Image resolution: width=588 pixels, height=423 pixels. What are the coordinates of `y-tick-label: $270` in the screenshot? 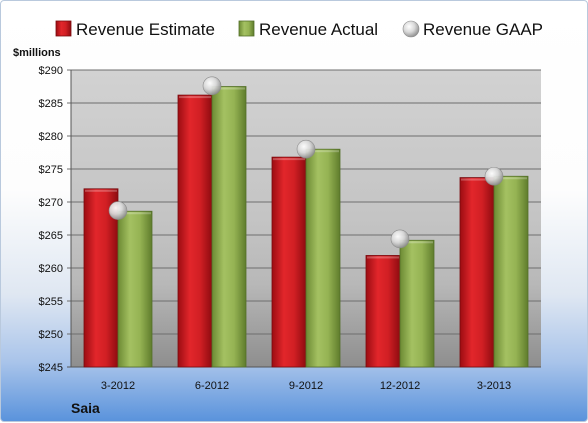 It's located at (51, 203).